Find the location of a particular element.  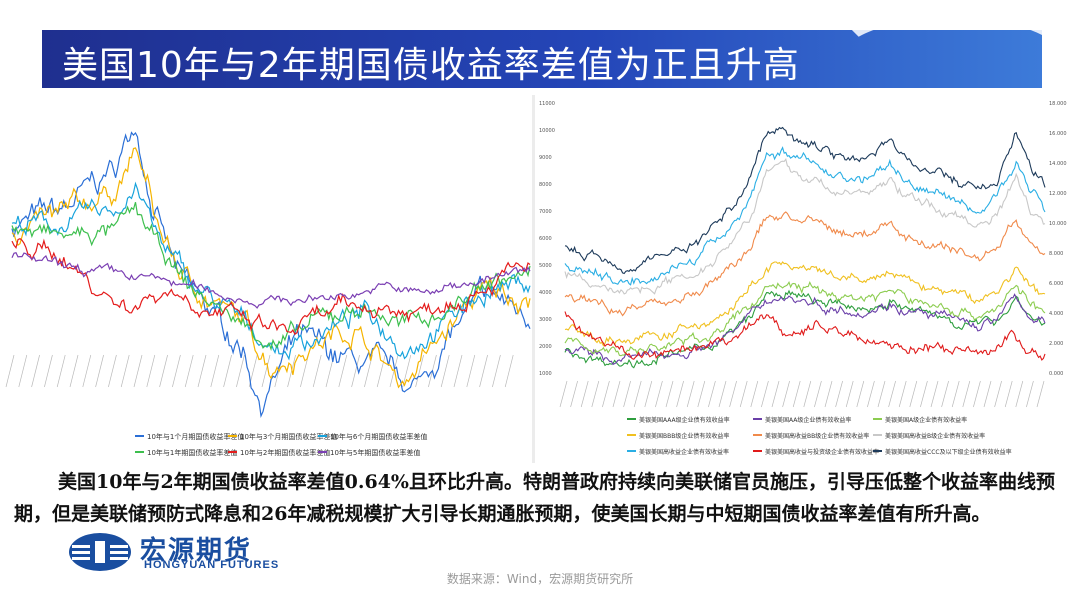

legend-item: 美银美国A级企业债有效收益率 is located at coordinates (920, 420).